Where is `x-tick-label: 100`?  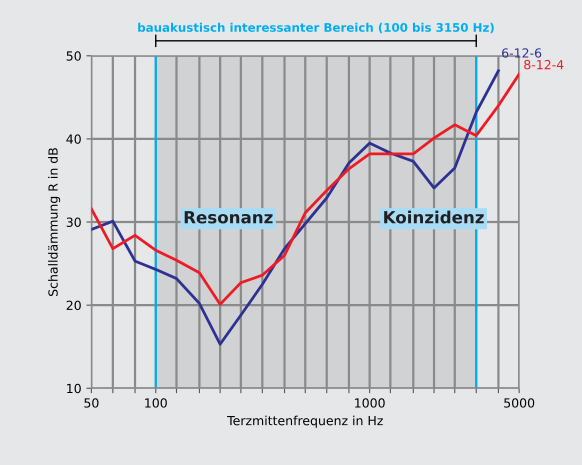 x-tick-label: 100 is located at coordinates (156, 403).